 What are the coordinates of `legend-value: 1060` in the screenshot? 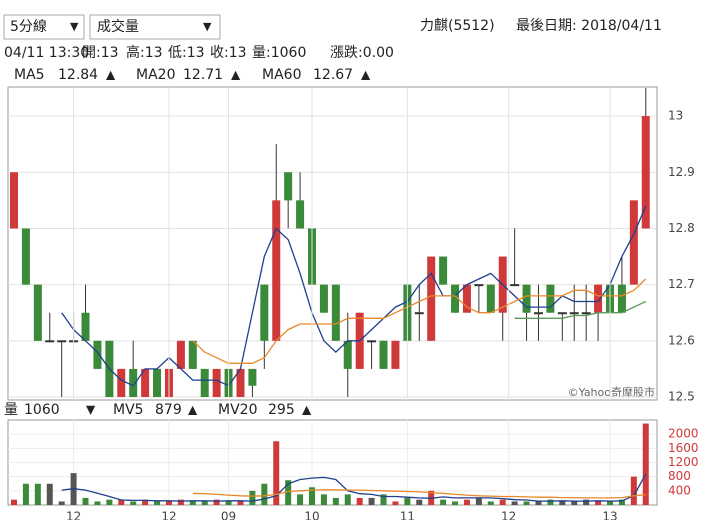 It's located at (42, 410).